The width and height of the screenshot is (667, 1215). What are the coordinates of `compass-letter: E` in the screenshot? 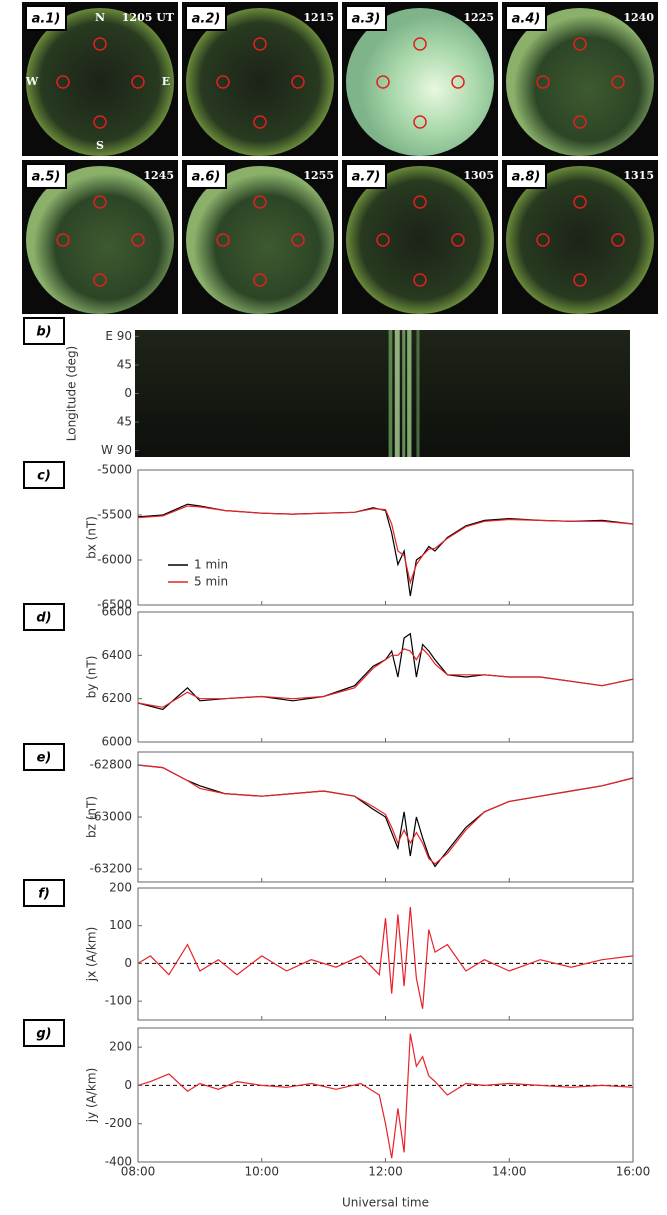 It's located at (166, 81).